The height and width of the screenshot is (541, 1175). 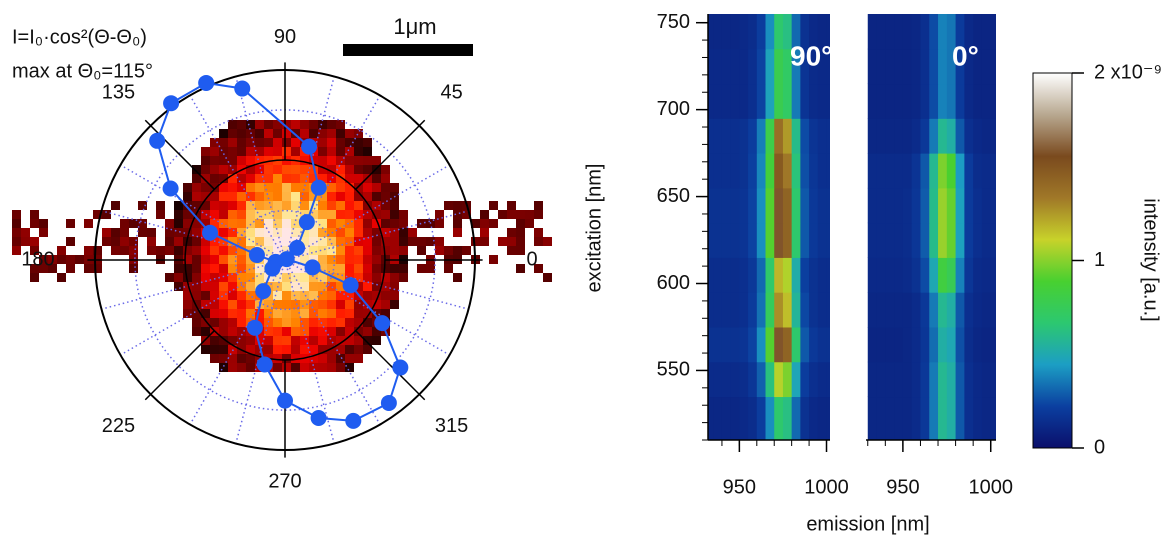 What do you see at coordinates (193, 284) in the screenshot?
I see `polar-spoke` at bounding box center [193, 284].